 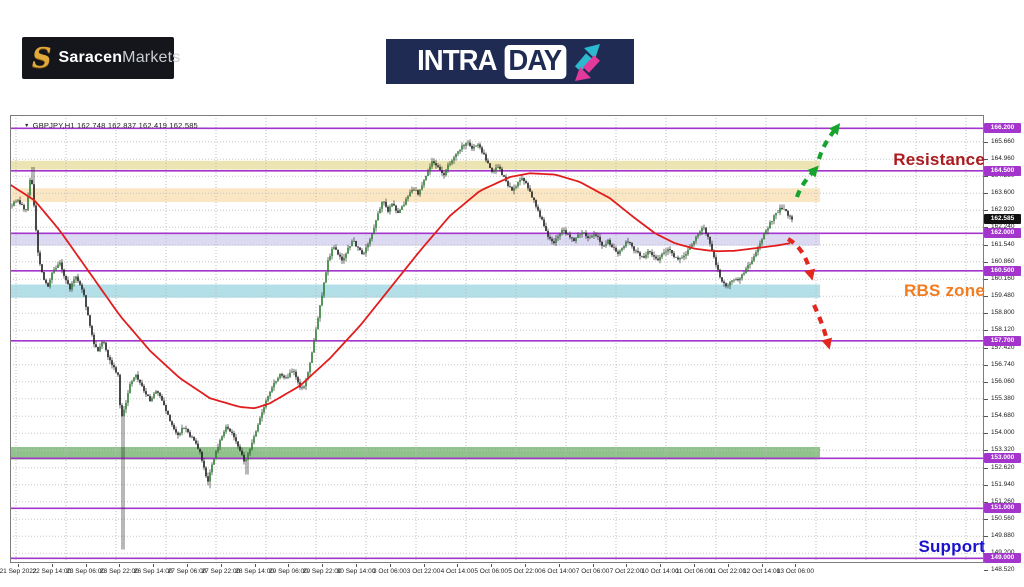 I want to click on symbol-dropdown-icon: ▼, so click(x=27, y=126).